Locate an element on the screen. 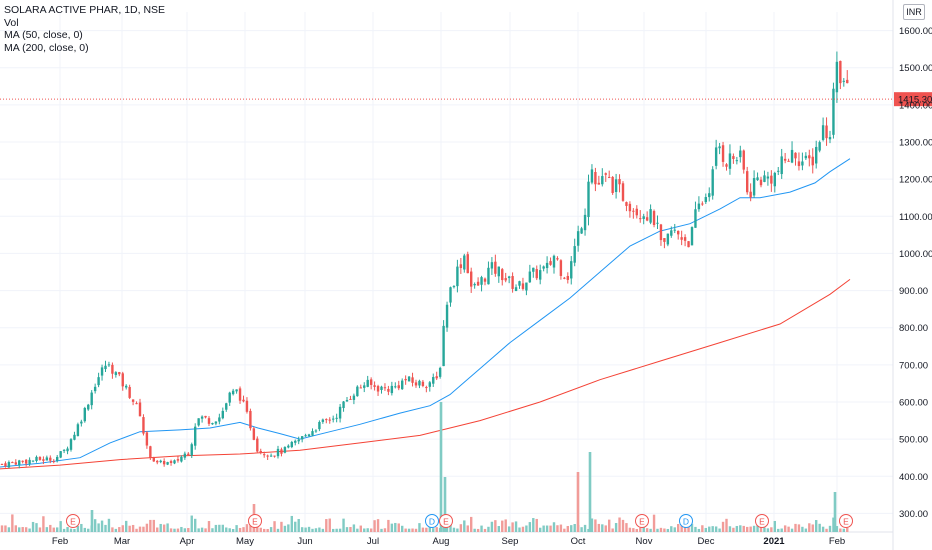 Image resolution: width=932 pixels, height=550 pixels. event-marker-label: E is located at coordinates (255, 522).